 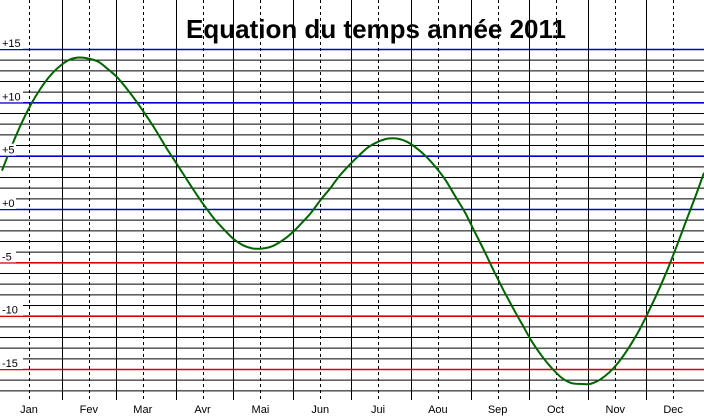 What do you see at coordinates (673, 410) in the screenshot?
I see `x-tick-label: Dec` at bounding box center [673, 410].